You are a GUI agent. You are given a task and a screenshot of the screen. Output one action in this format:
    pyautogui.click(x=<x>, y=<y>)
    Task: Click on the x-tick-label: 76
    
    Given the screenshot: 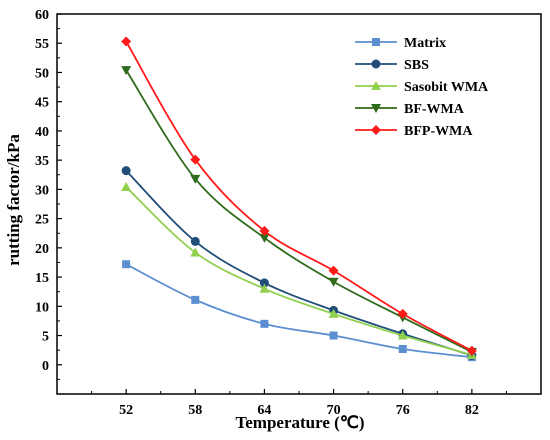 What is the action you would take?
    pyautogui.click(x=403, y=410)
    